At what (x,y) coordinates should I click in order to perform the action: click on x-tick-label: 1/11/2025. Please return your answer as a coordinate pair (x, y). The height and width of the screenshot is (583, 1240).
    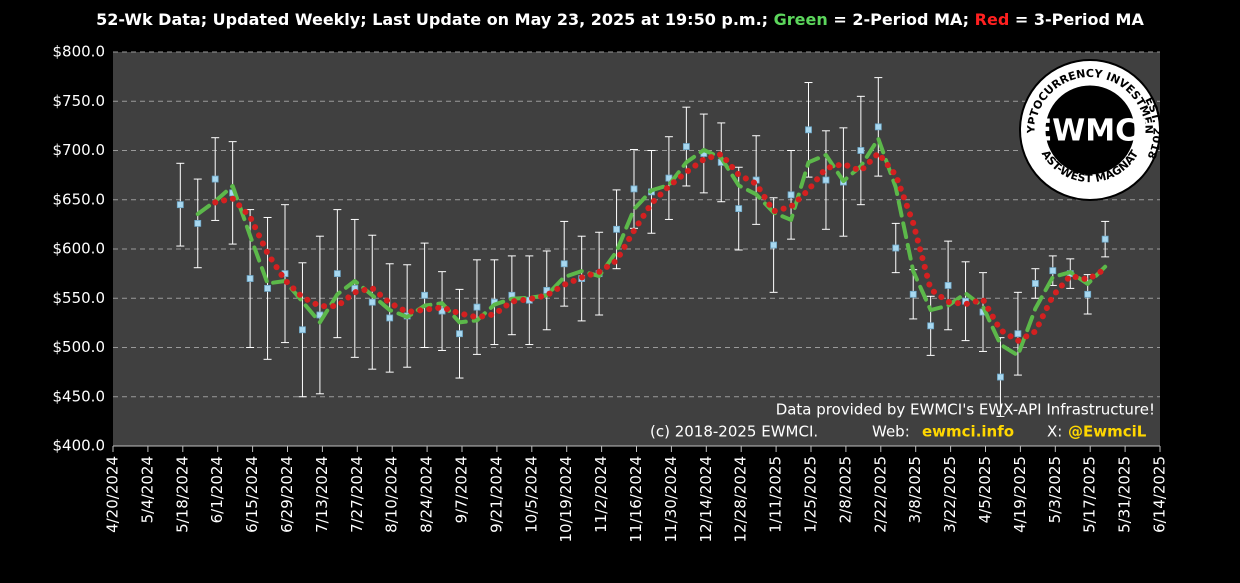
    Looking at the image, I should click on (776, 494).